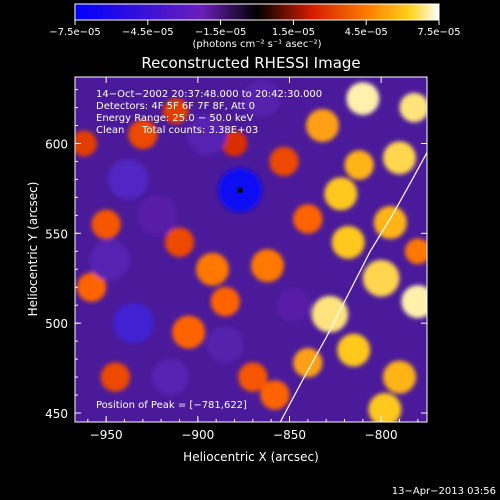 This screenshot has width=500, height=500. I want to click on x-tick-label: −900, so click(197, 435).